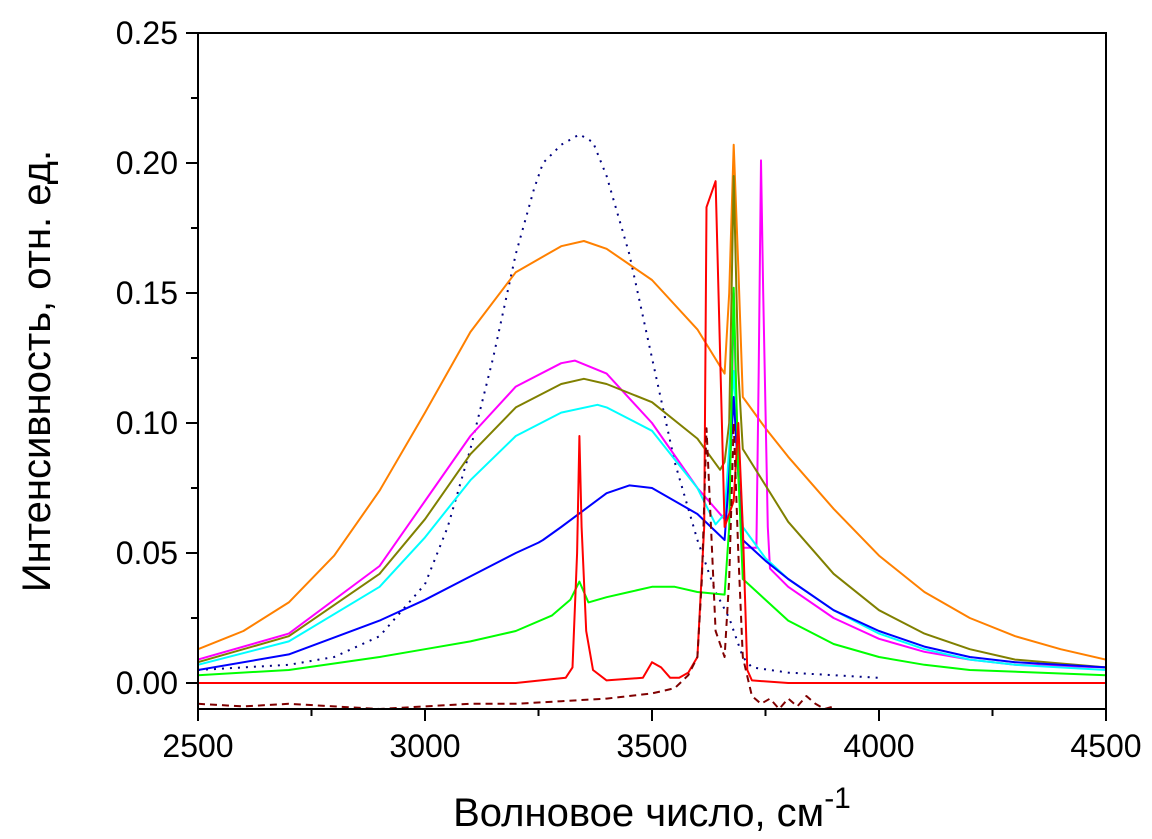 Image resolution: width=1152 pixels, height=839 pixels. Describe the element at coordinates (147, 293) in the screenshot. I see `y-tick-label-3: 0.15` at that location.